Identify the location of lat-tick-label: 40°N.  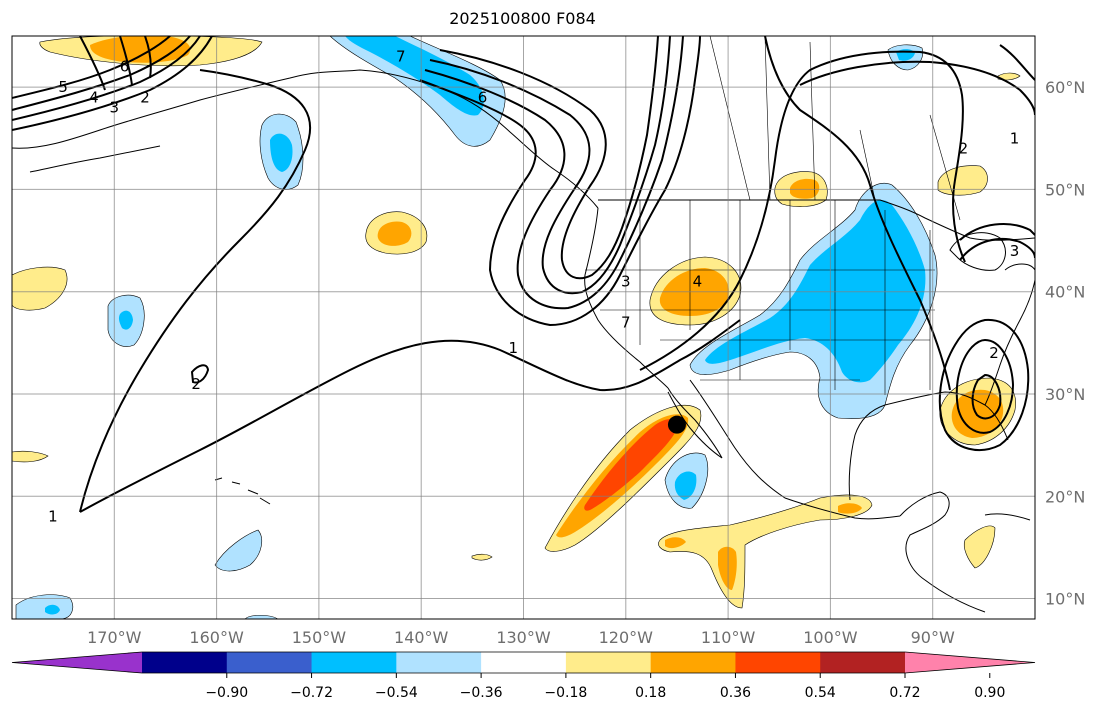
(1065, 292).